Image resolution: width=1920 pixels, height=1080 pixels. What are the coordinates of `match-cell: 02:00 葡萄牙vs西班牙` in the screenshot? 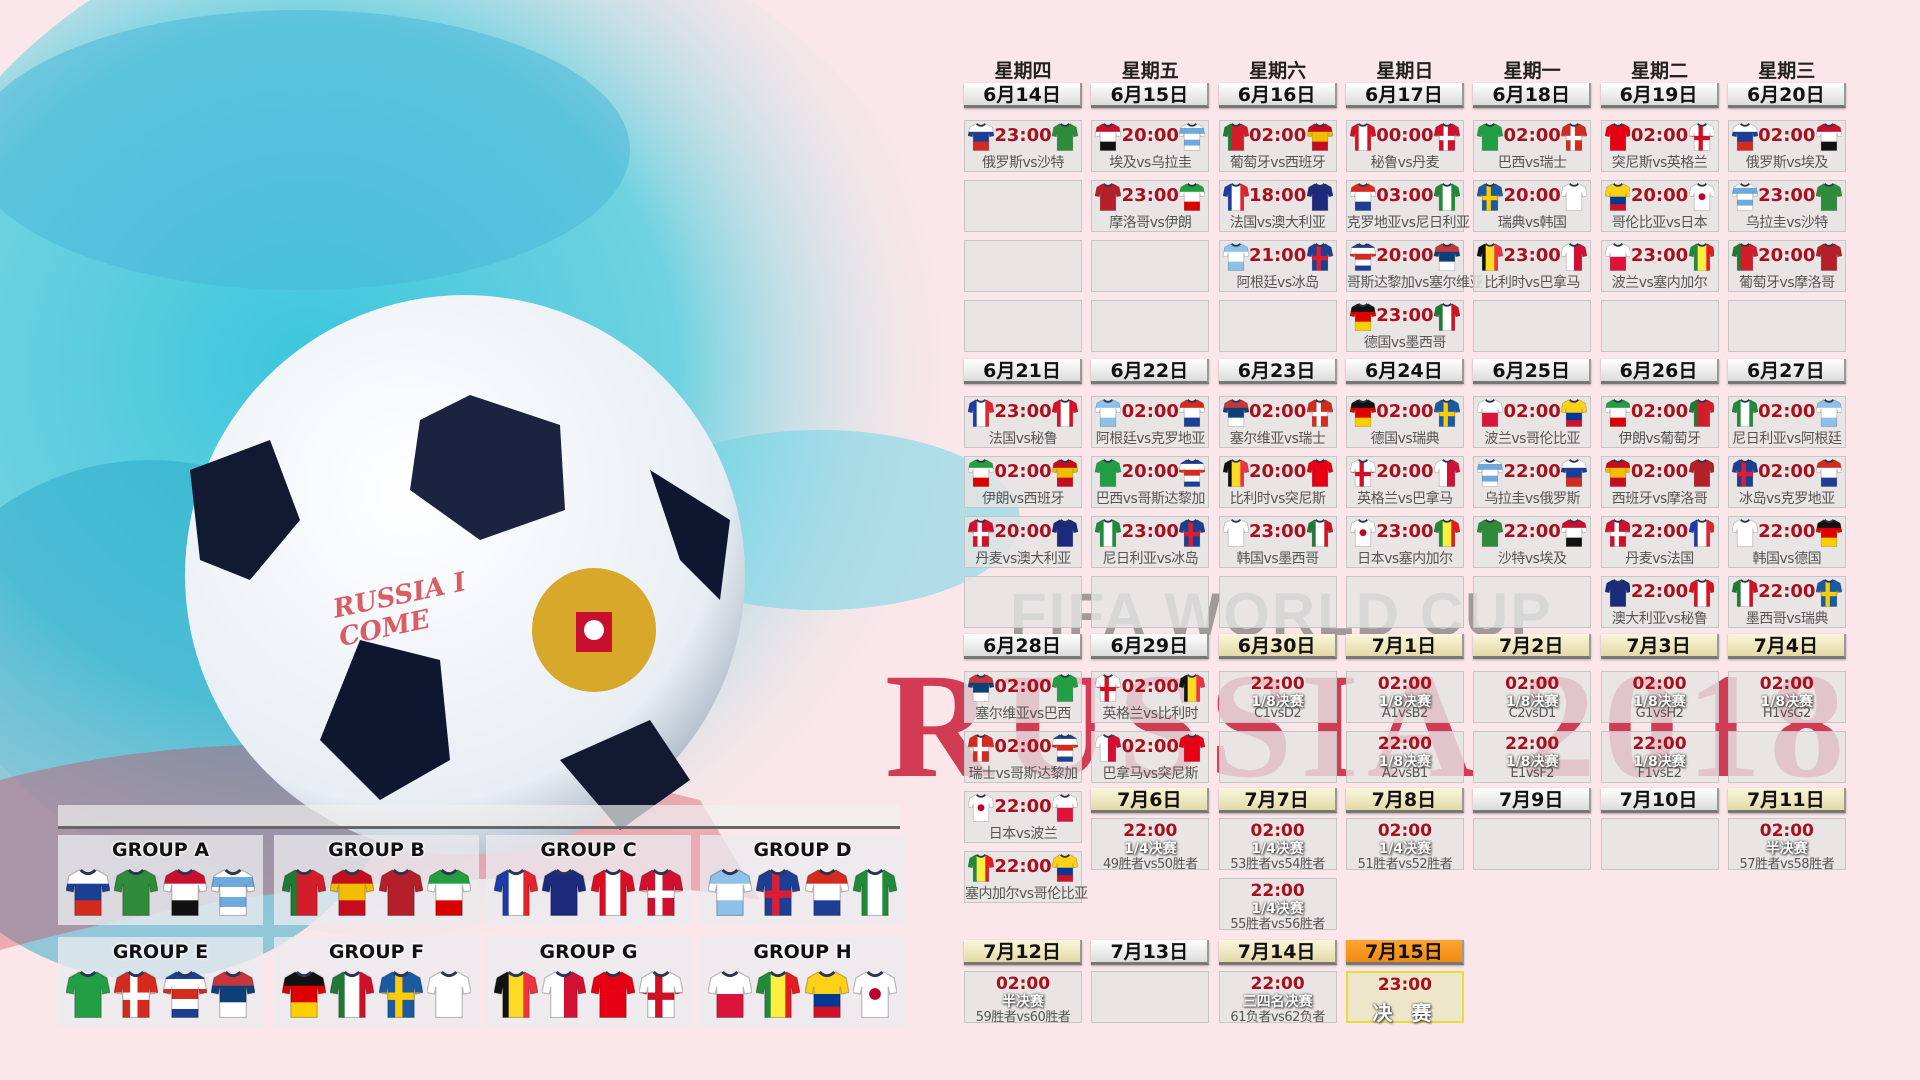 It's located at (1277, 146).